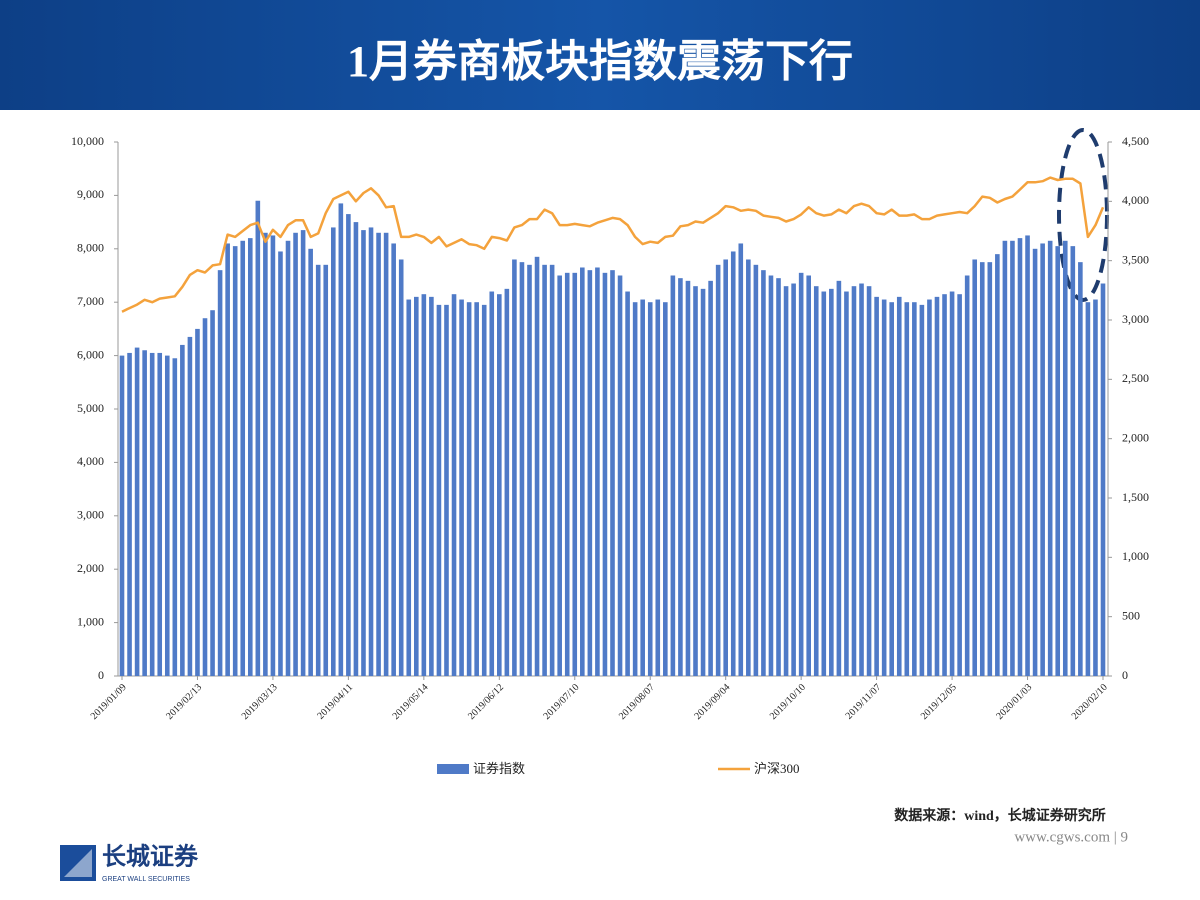 The width and height of the screenshot is (1200, 900). I want to click on y2-tick-label: 1,500, so click(1135, 497).